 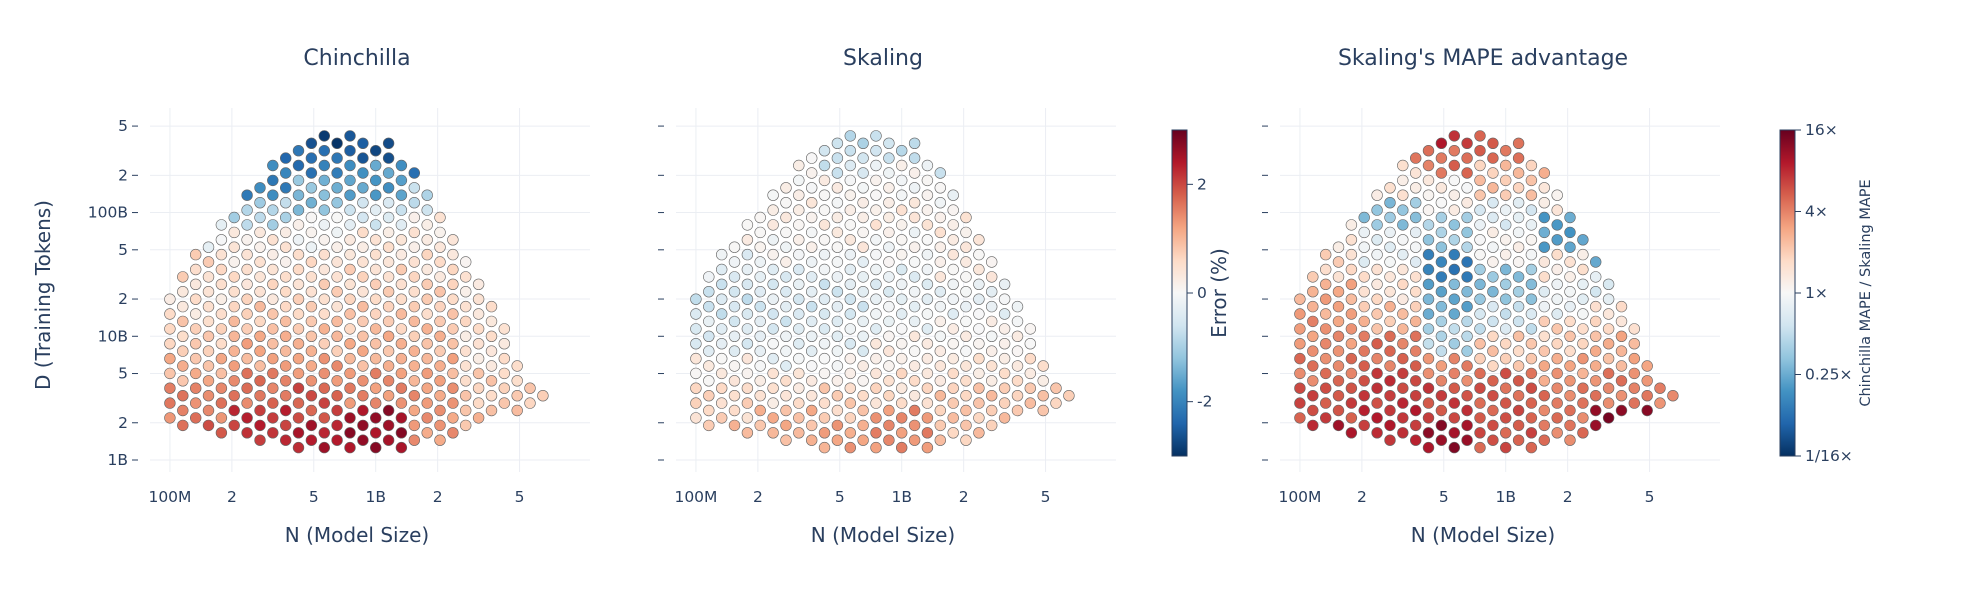 What do you see at coordinates (1829, 456) in the screenshot?
I see `colorbar-tick-label: 1/16×` at bounding box center [1829, 456].